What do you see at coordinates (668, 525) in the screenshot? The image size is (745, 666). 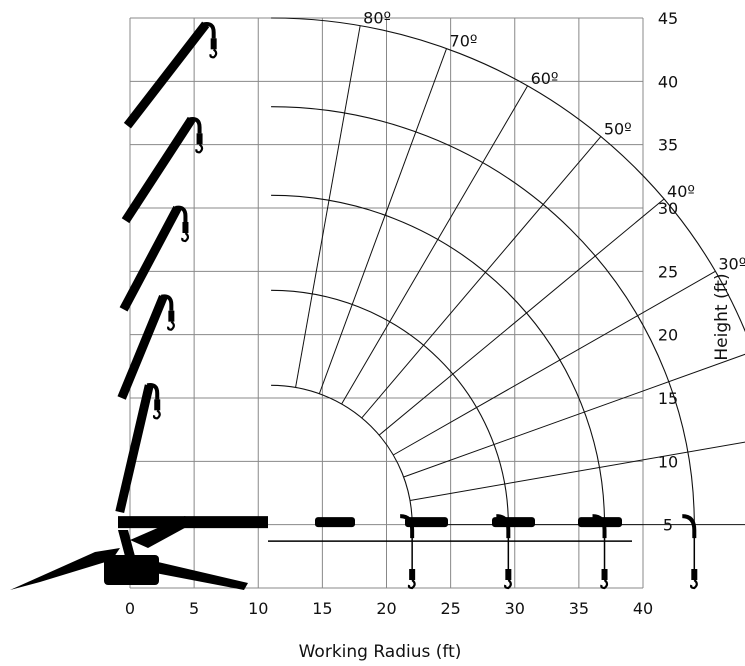 I see `y-tick-label: 5` at bounding box center [668, 525].